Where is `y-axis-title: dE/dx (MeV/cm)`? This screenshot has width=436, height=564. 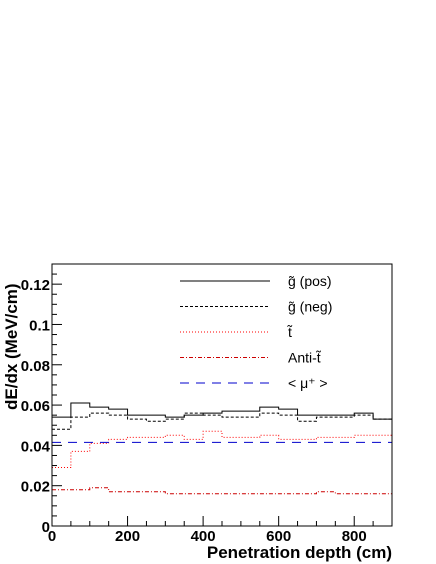 y-axis-title: dE/dx (MeV/cm) is located at coordinates (11, 346).